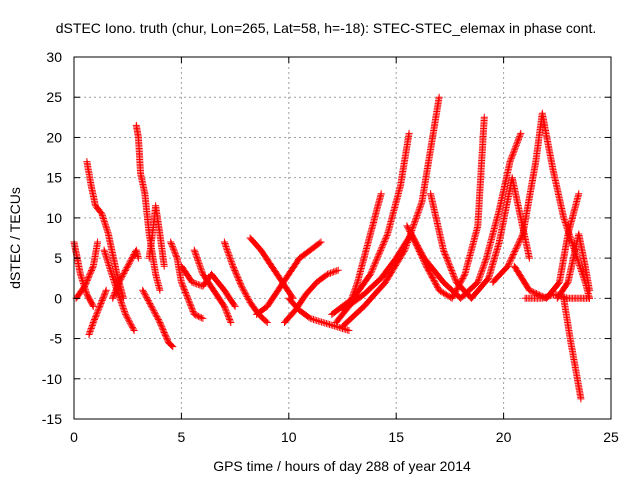 The image size is (640, 480). What do you see at coordinates (289, 437) in the screenshot?
I see `x-tick-label: 10` at bounding box center [289, 437].